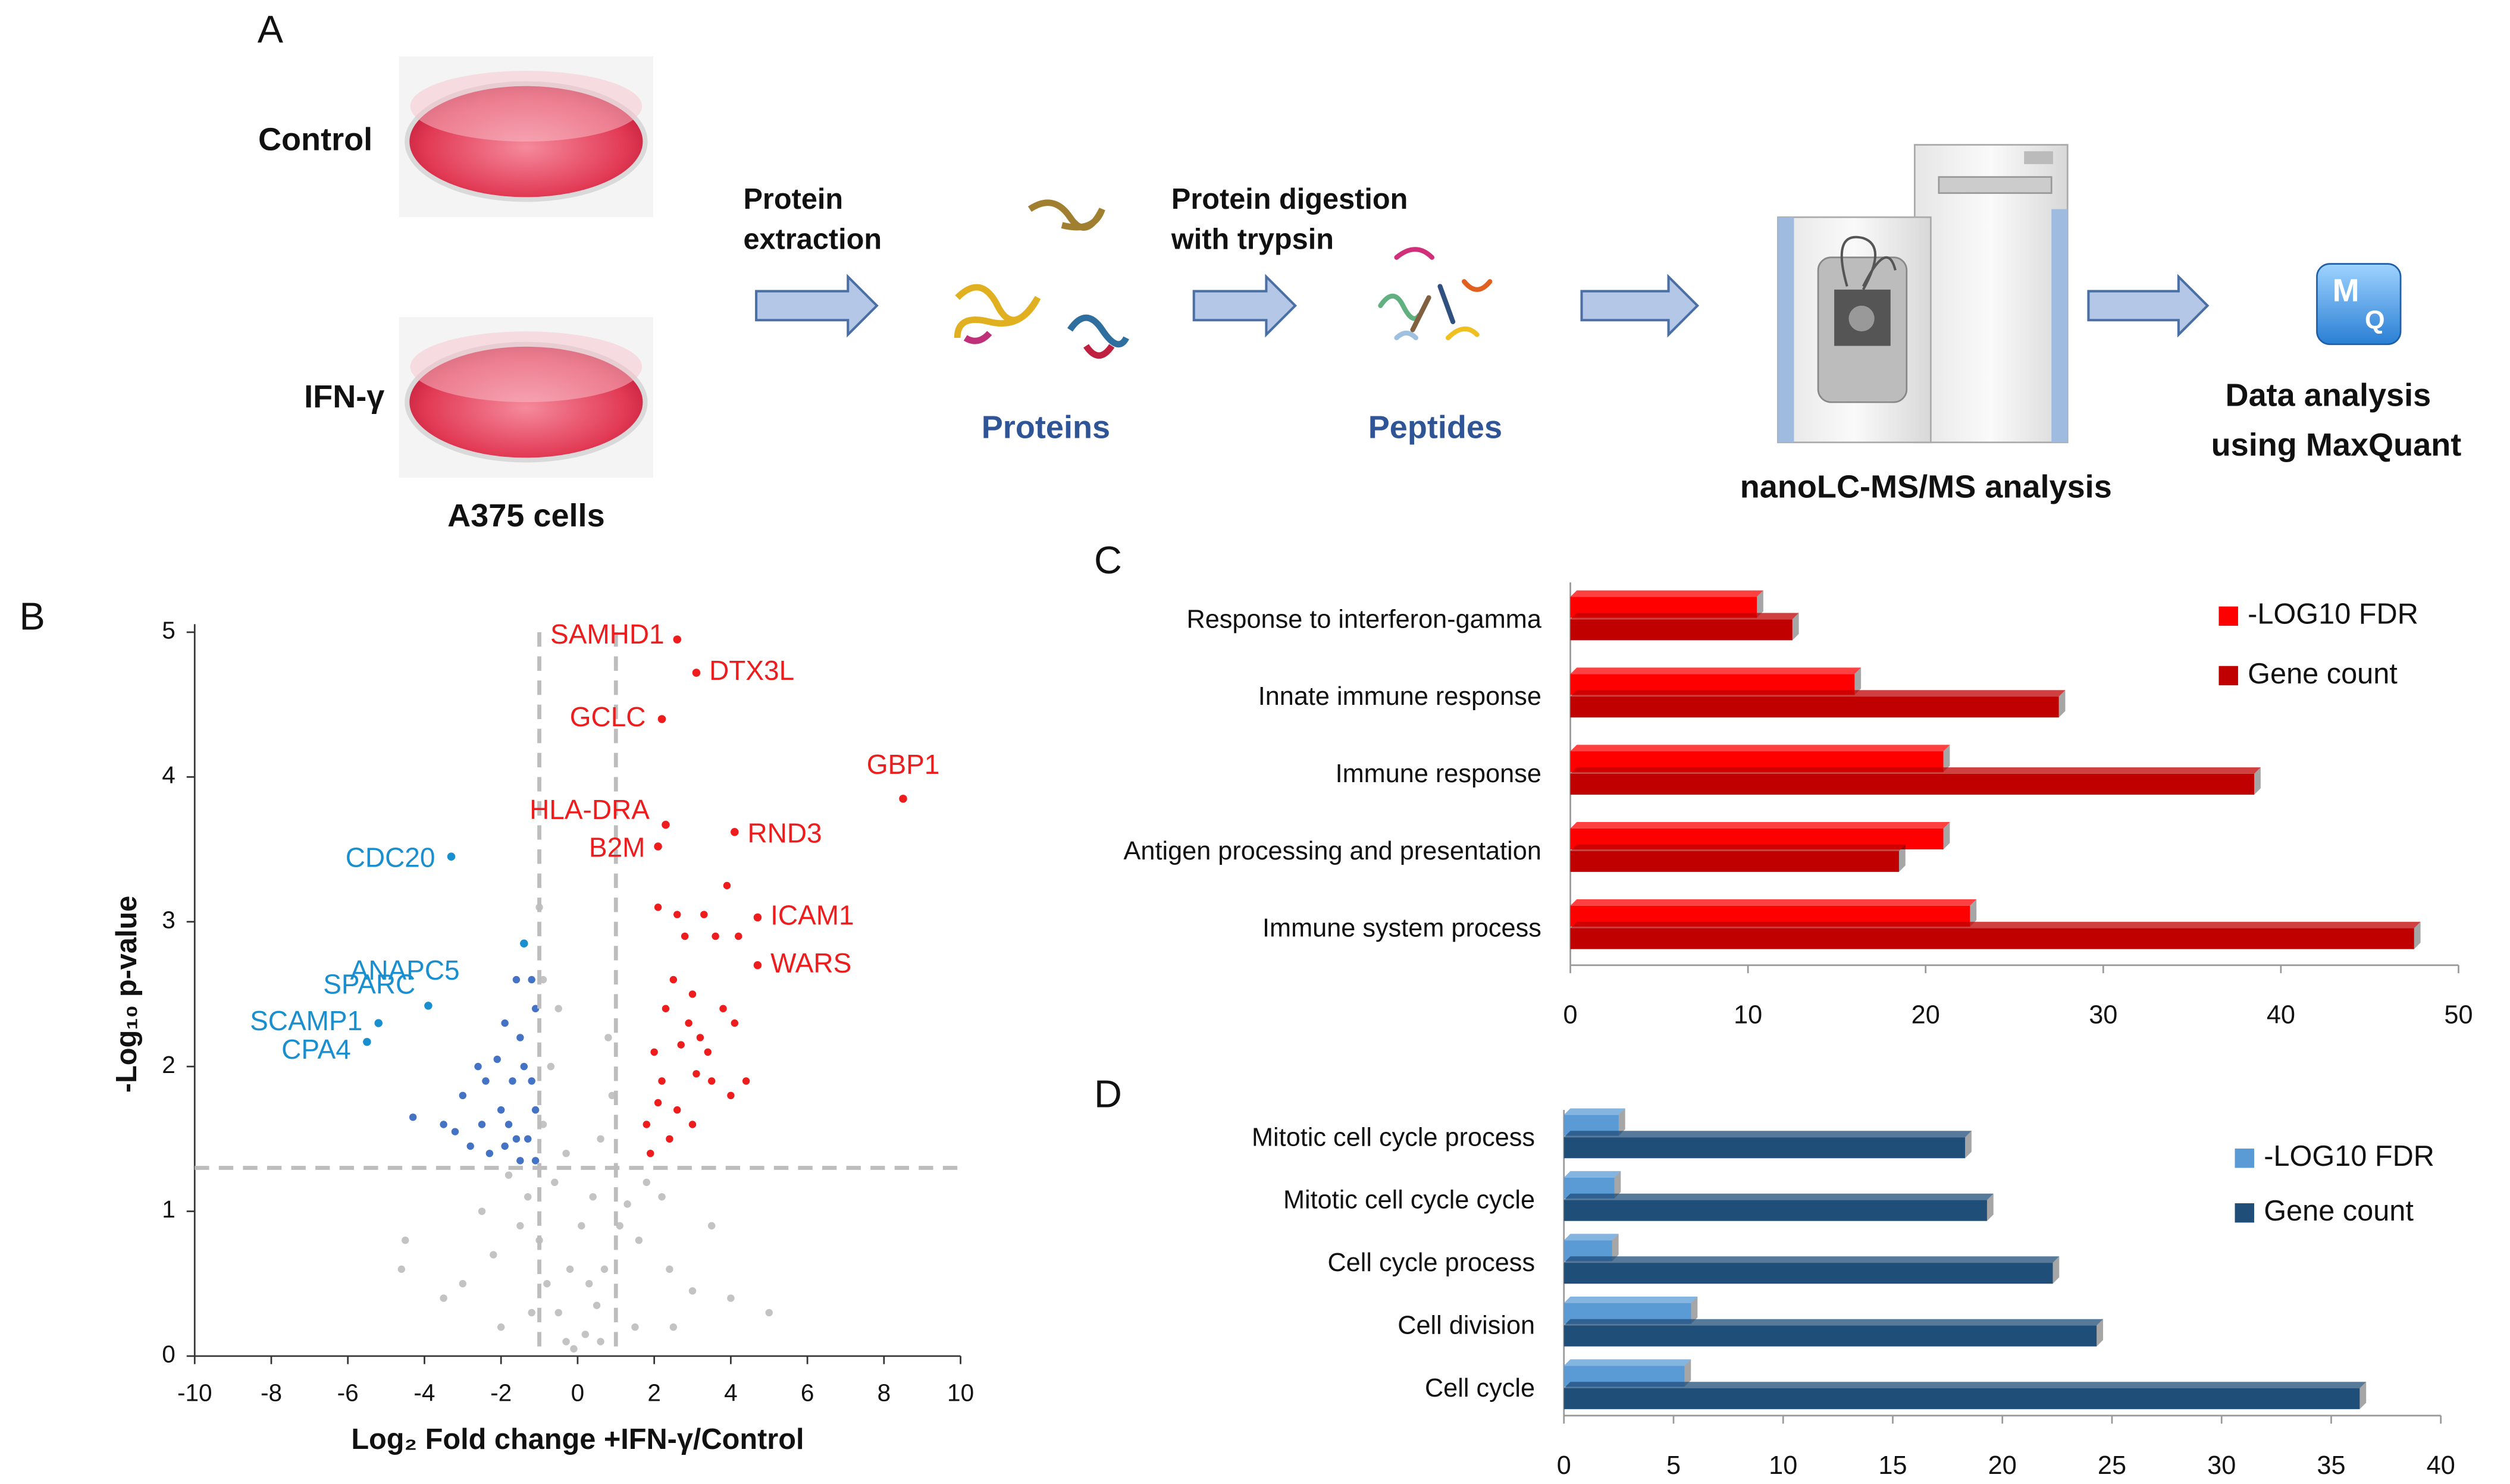 Image resolution: width=2510 pixels, height=1484 pixels. I want to click on condition-label: IFN-γ, so click(344, 397).